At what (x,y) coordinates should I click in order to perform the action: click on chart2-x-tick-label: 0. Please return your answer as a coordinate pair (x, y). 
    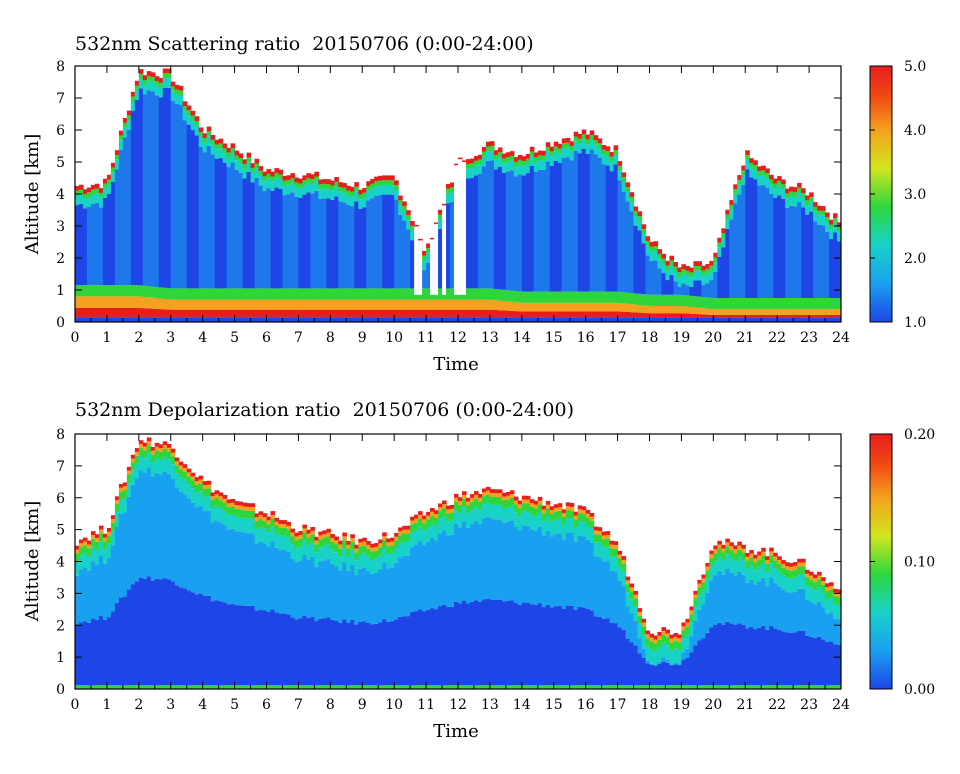
    Looking at the image, I should click on (75, 705).